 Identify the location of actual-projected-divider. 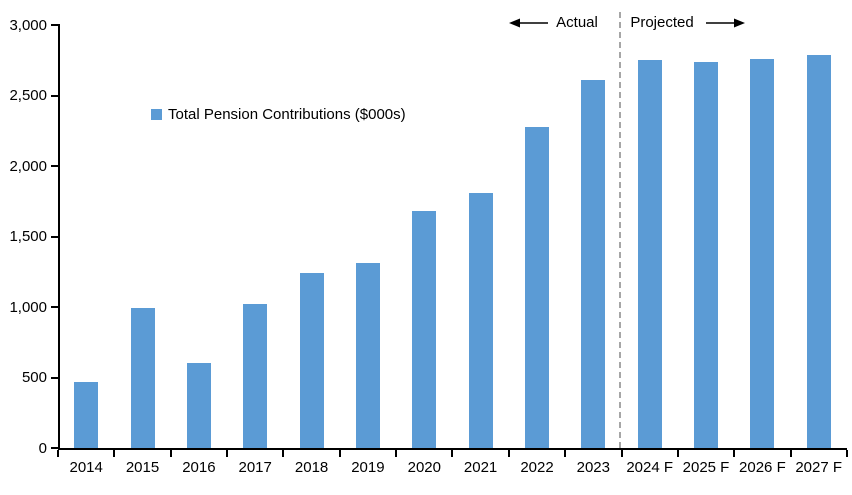
(619, 230).